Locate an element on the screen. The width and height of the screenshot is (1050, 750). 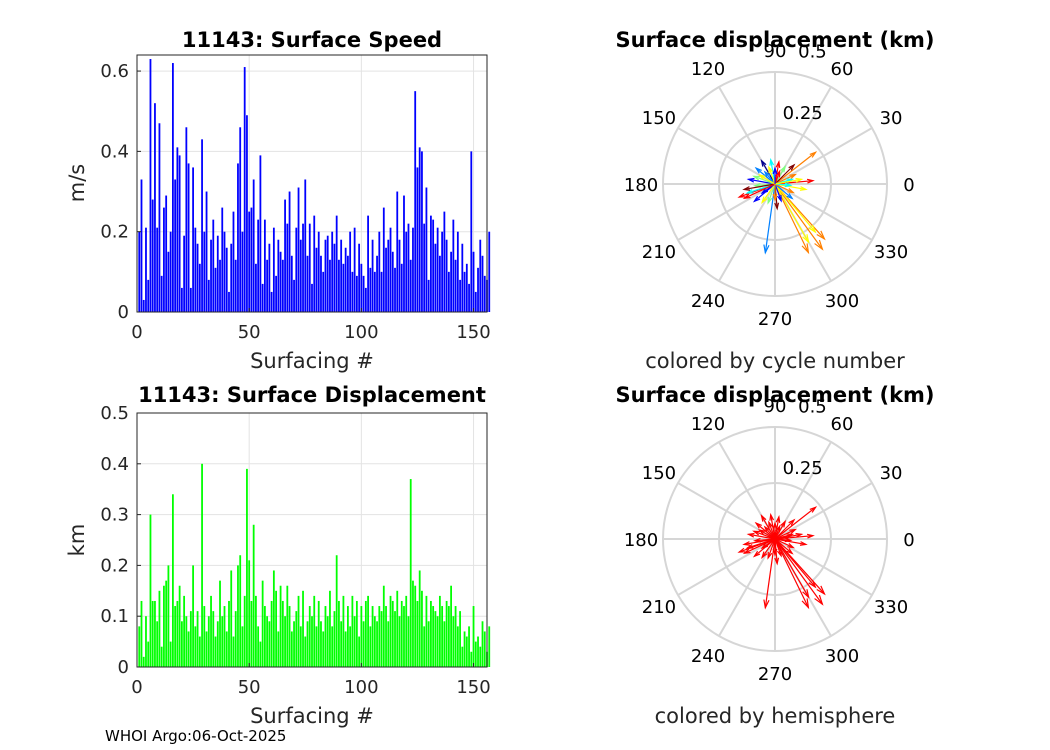
speed-ylabel: m/s is located at coordinates (77, 183).